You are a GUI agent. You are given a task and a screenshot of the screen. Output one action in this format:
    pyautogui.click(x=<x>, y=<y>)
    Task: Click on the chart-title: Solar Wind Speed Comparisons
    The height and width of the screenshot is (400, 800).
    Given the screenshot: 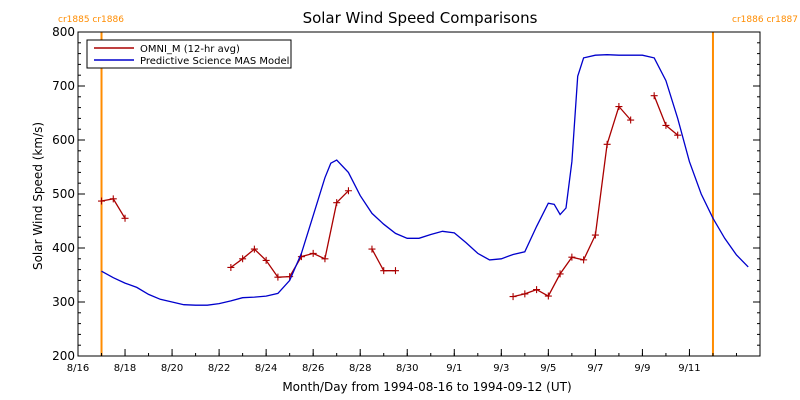 What is the action you would take?
    pyautogui.click(x=420, y=18)
    